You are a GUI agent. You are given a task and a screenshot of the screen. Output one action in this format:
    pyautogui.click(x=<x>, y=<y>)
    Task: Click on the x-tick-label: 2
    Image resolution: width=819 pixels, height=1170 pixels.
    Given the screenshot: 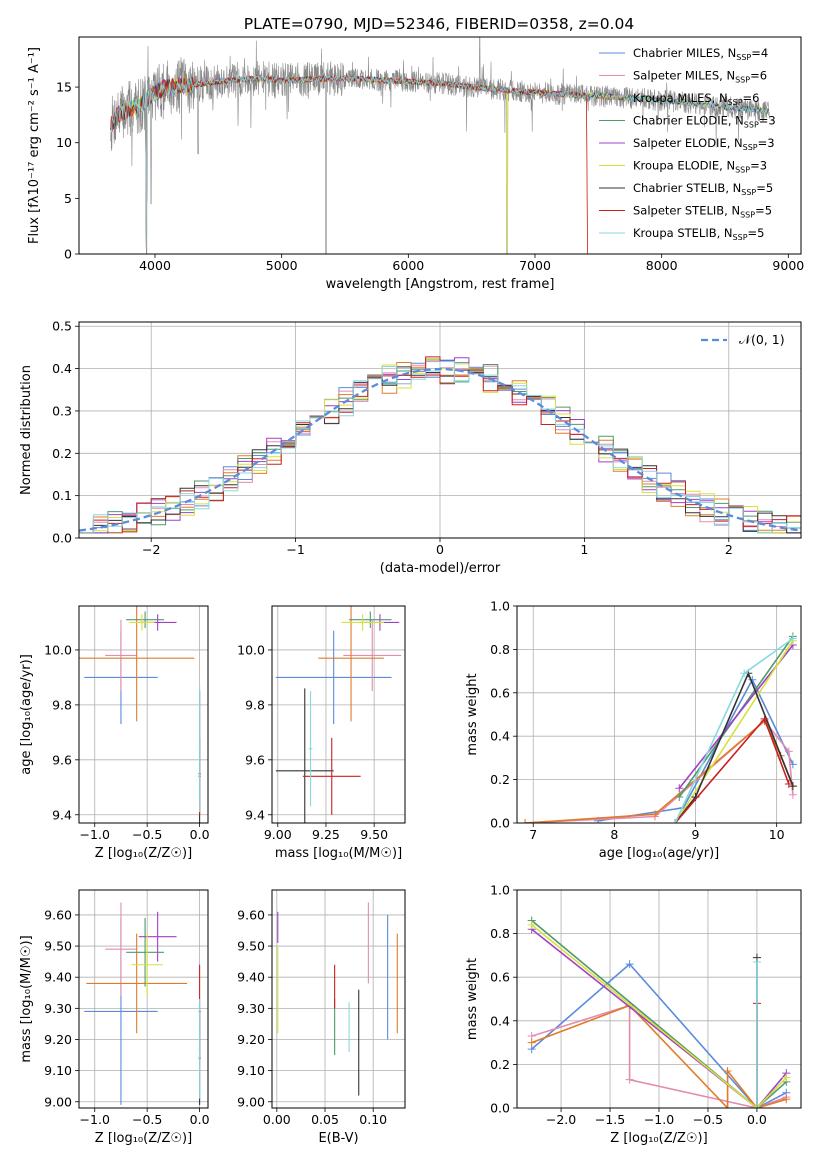 What is the action you would take?
    pyautogui.click(x=729, y=549)
    